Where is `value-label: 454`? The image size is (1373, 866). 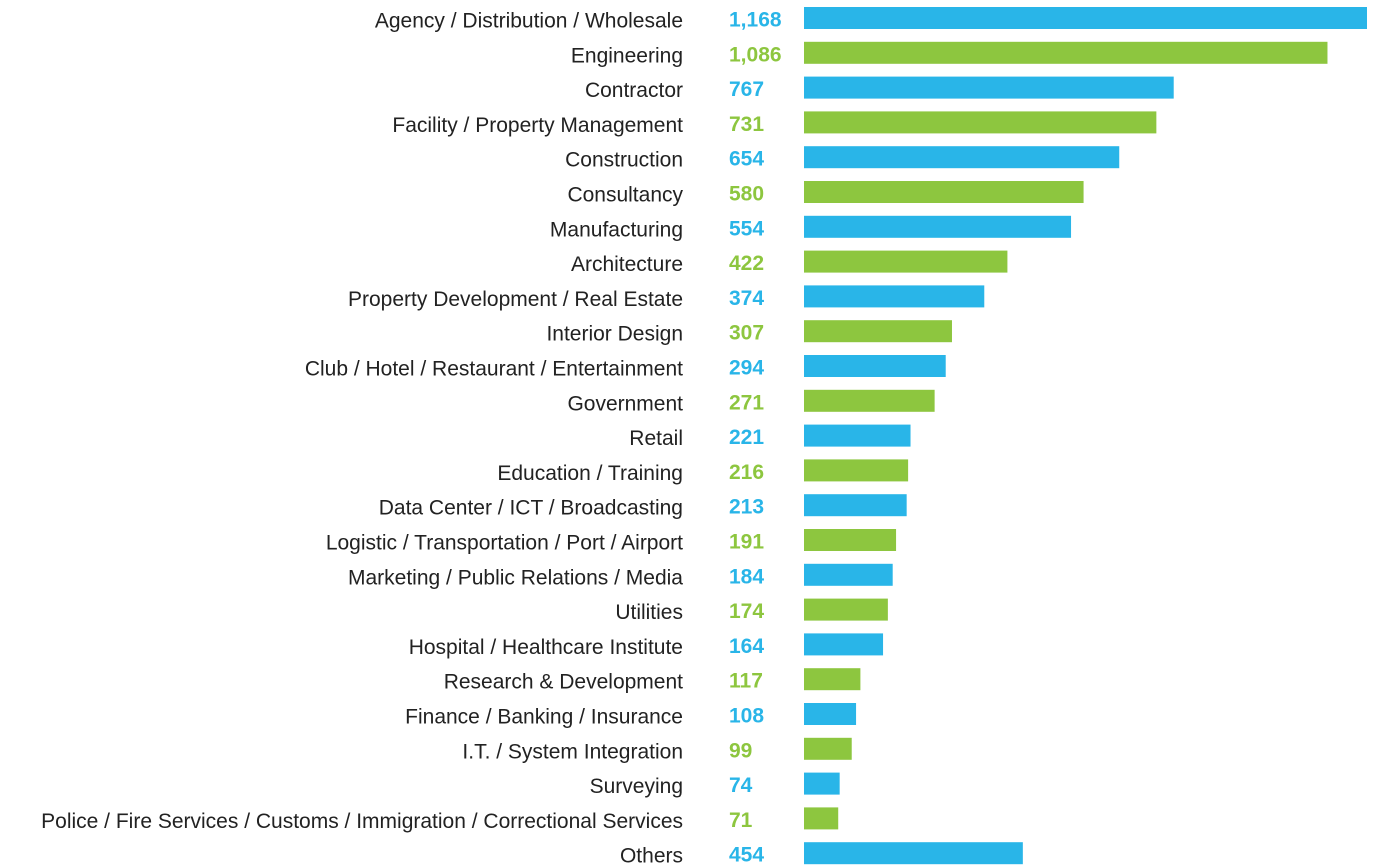 value-label: 454 is located at coordinates (746, 855).